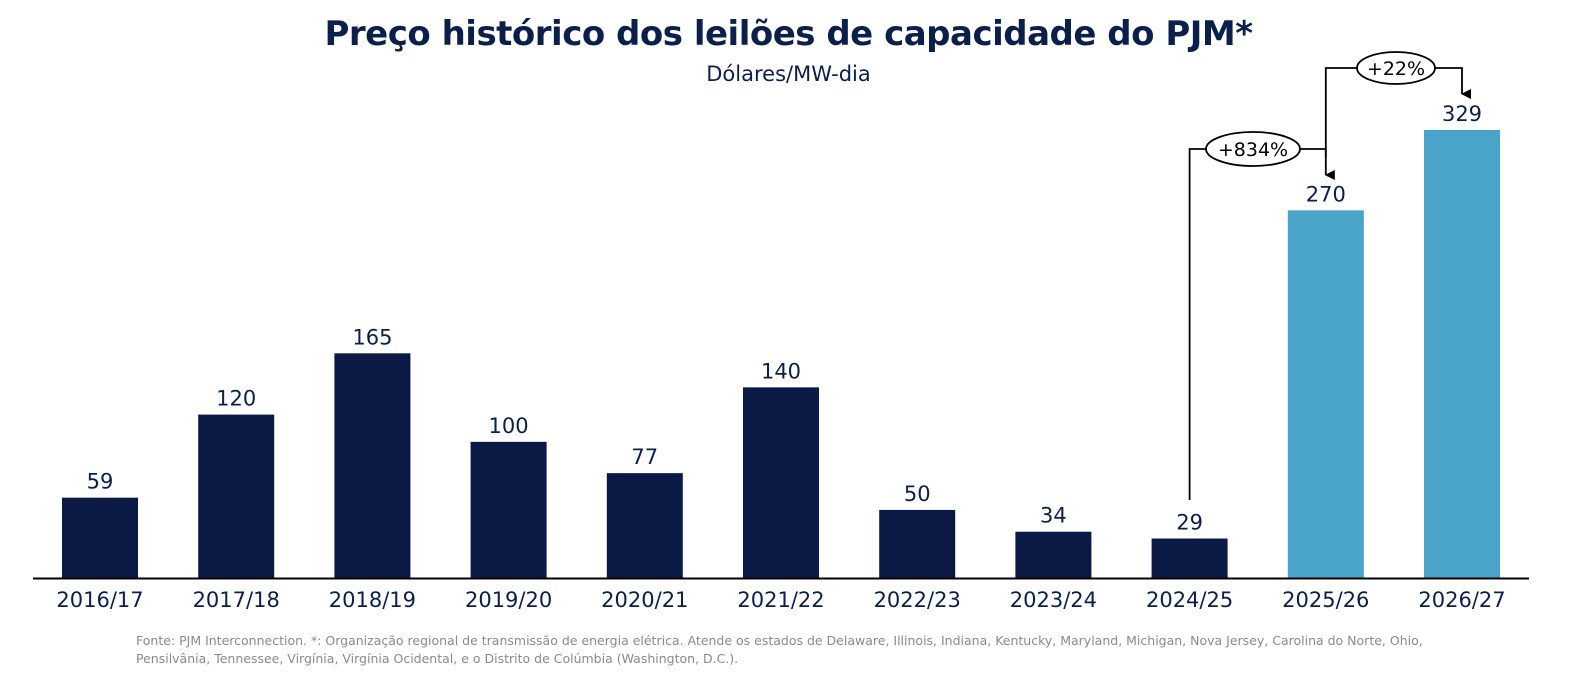 This screenshot has height=686, width=1577. I want to click on data-label: 50, so click(917, 494).